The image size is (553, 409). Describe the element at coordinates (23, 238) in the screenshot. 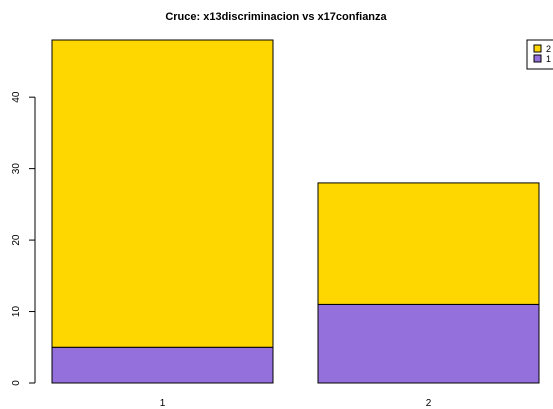

I see `y-axis: 0 10 20 30 40` at that location.